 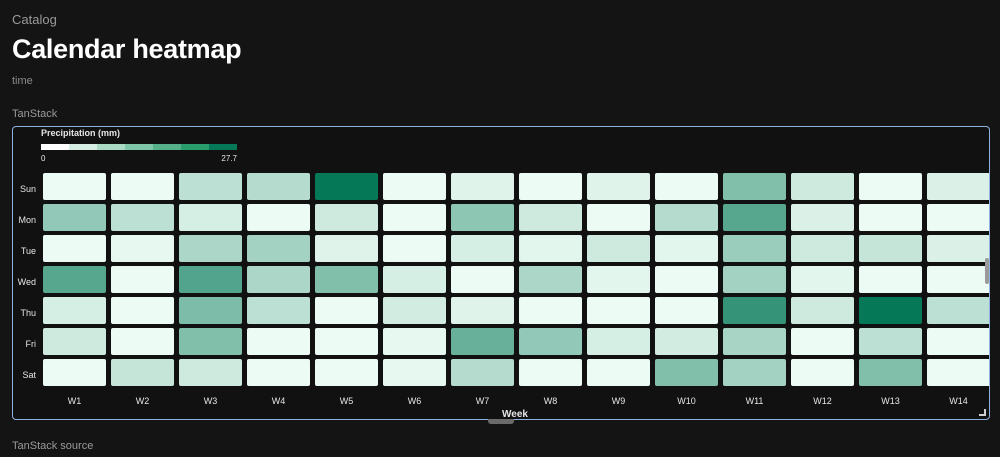 I want to click on resize-handle-icon, so click(x=982, y=412).